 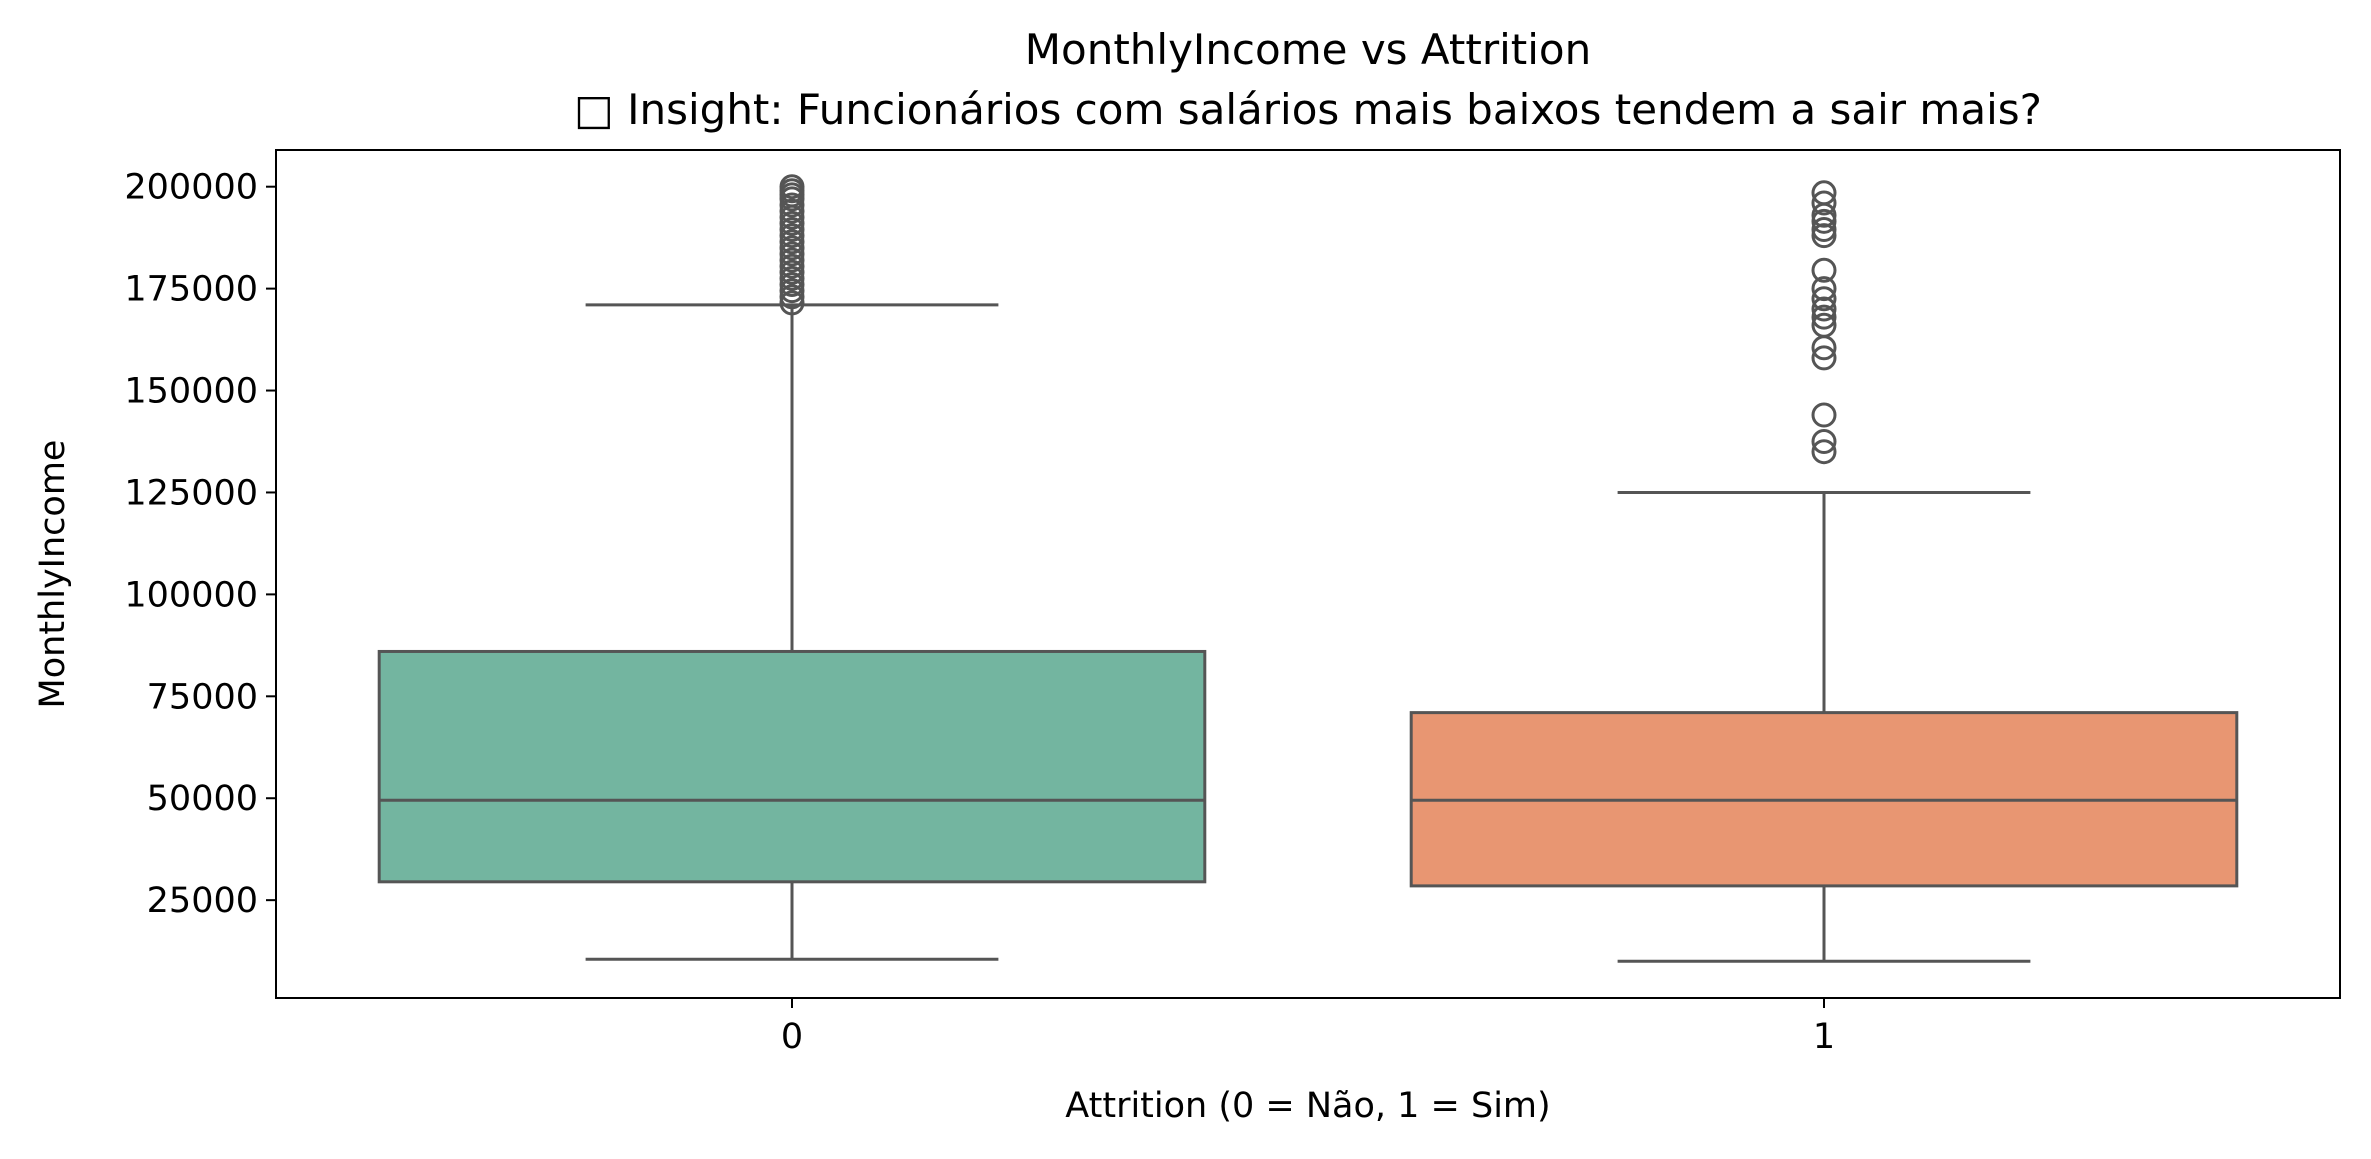 What do you see at coordinates (1307, 1106) in the screenshot?
I see `x-axis-label: Attrition (0 = Não, 1 = Sim)` at bounding box center [1307, 1106].